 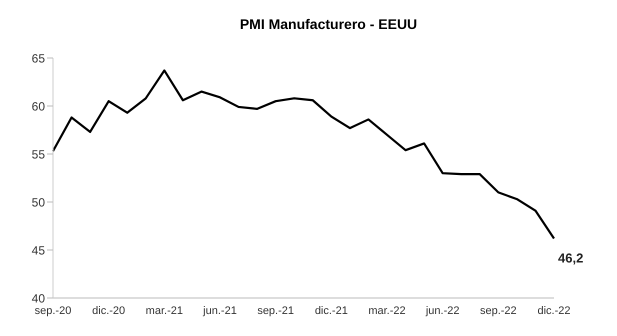 What do you see at coordinates (554, 310) in the screenshot?
I see `x-tick-label: dic.-22` at bounding box center [554, 310].